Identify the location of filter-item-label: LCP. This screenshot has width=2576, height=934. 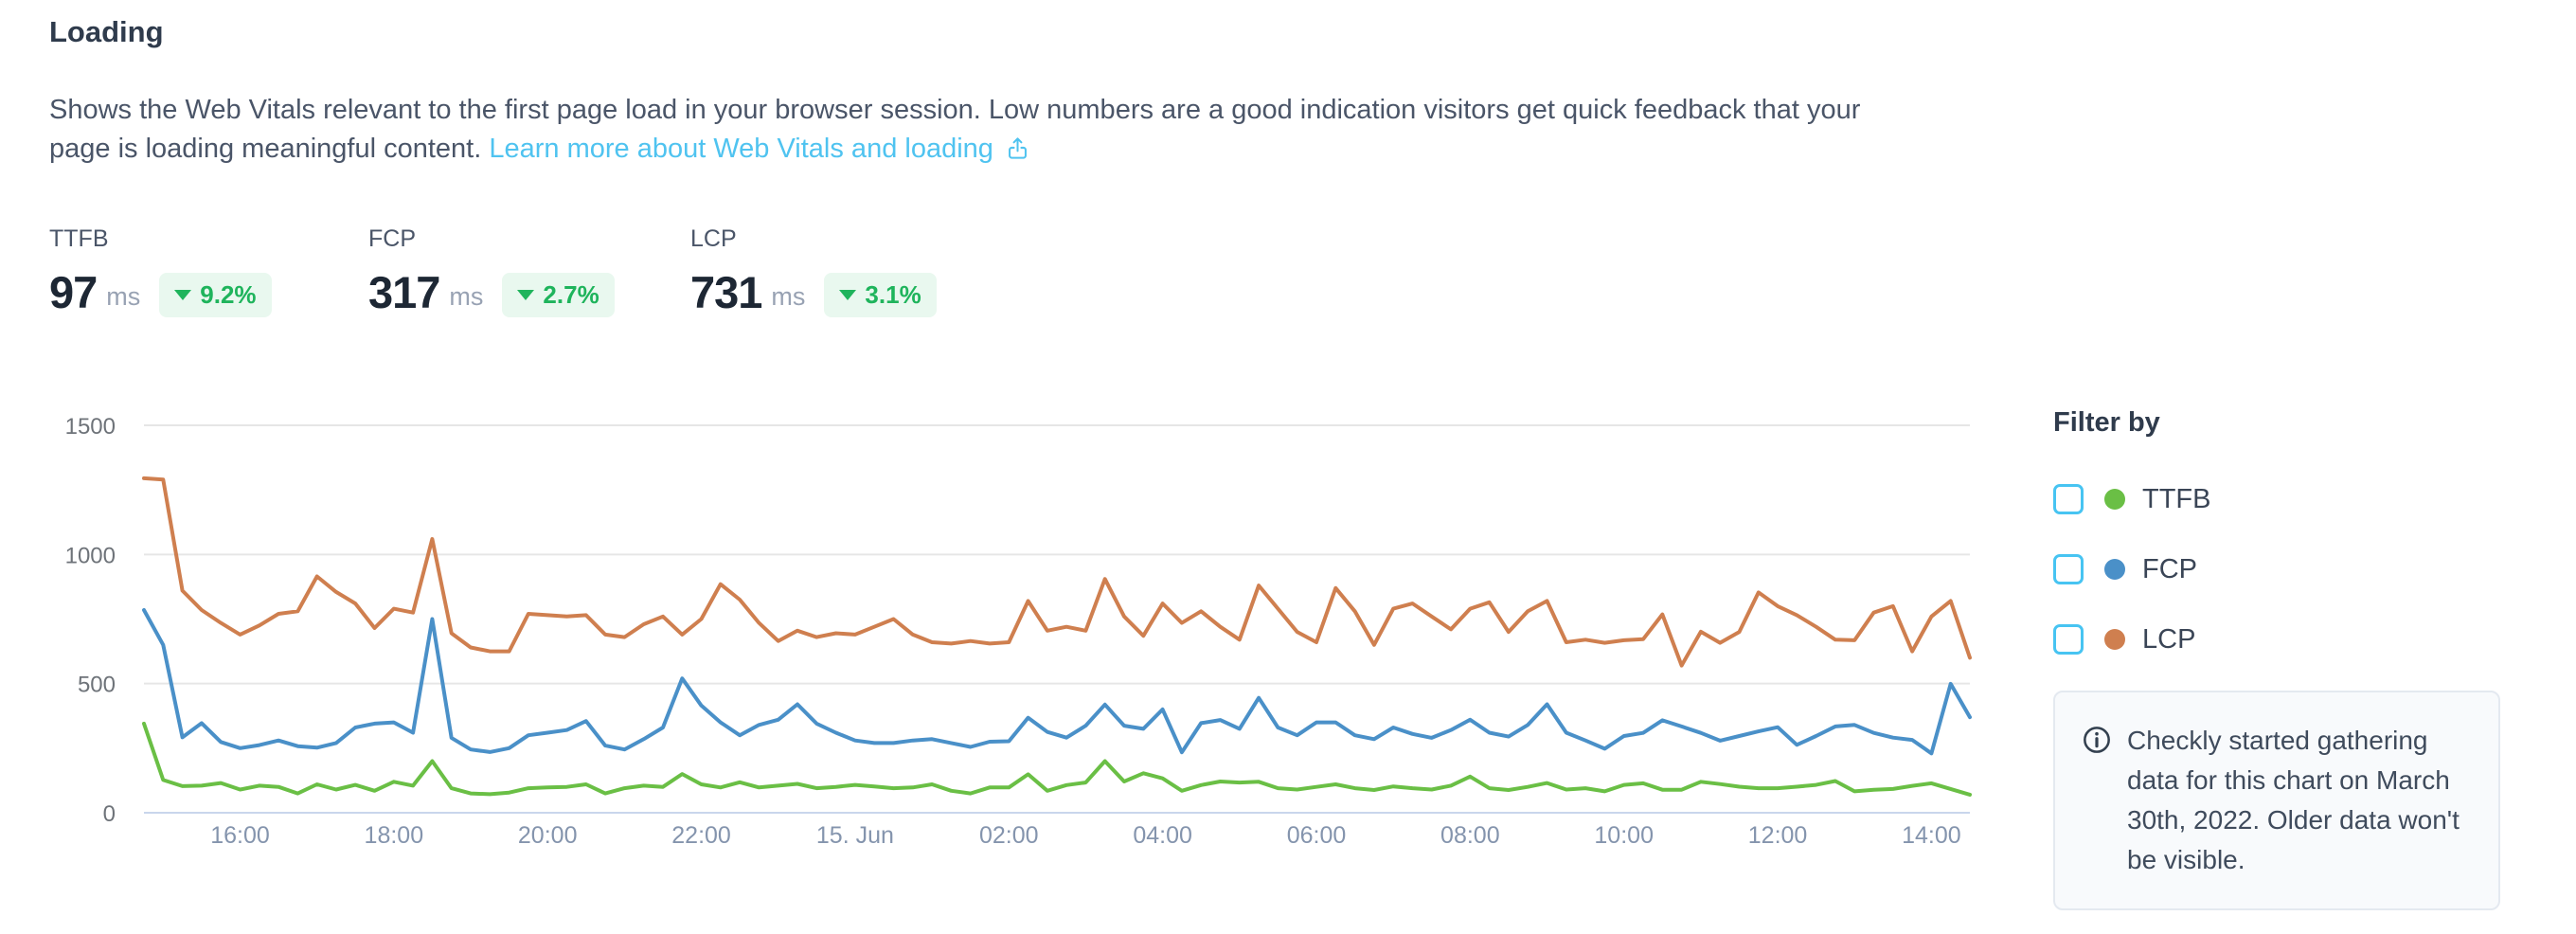
(2169, 639).